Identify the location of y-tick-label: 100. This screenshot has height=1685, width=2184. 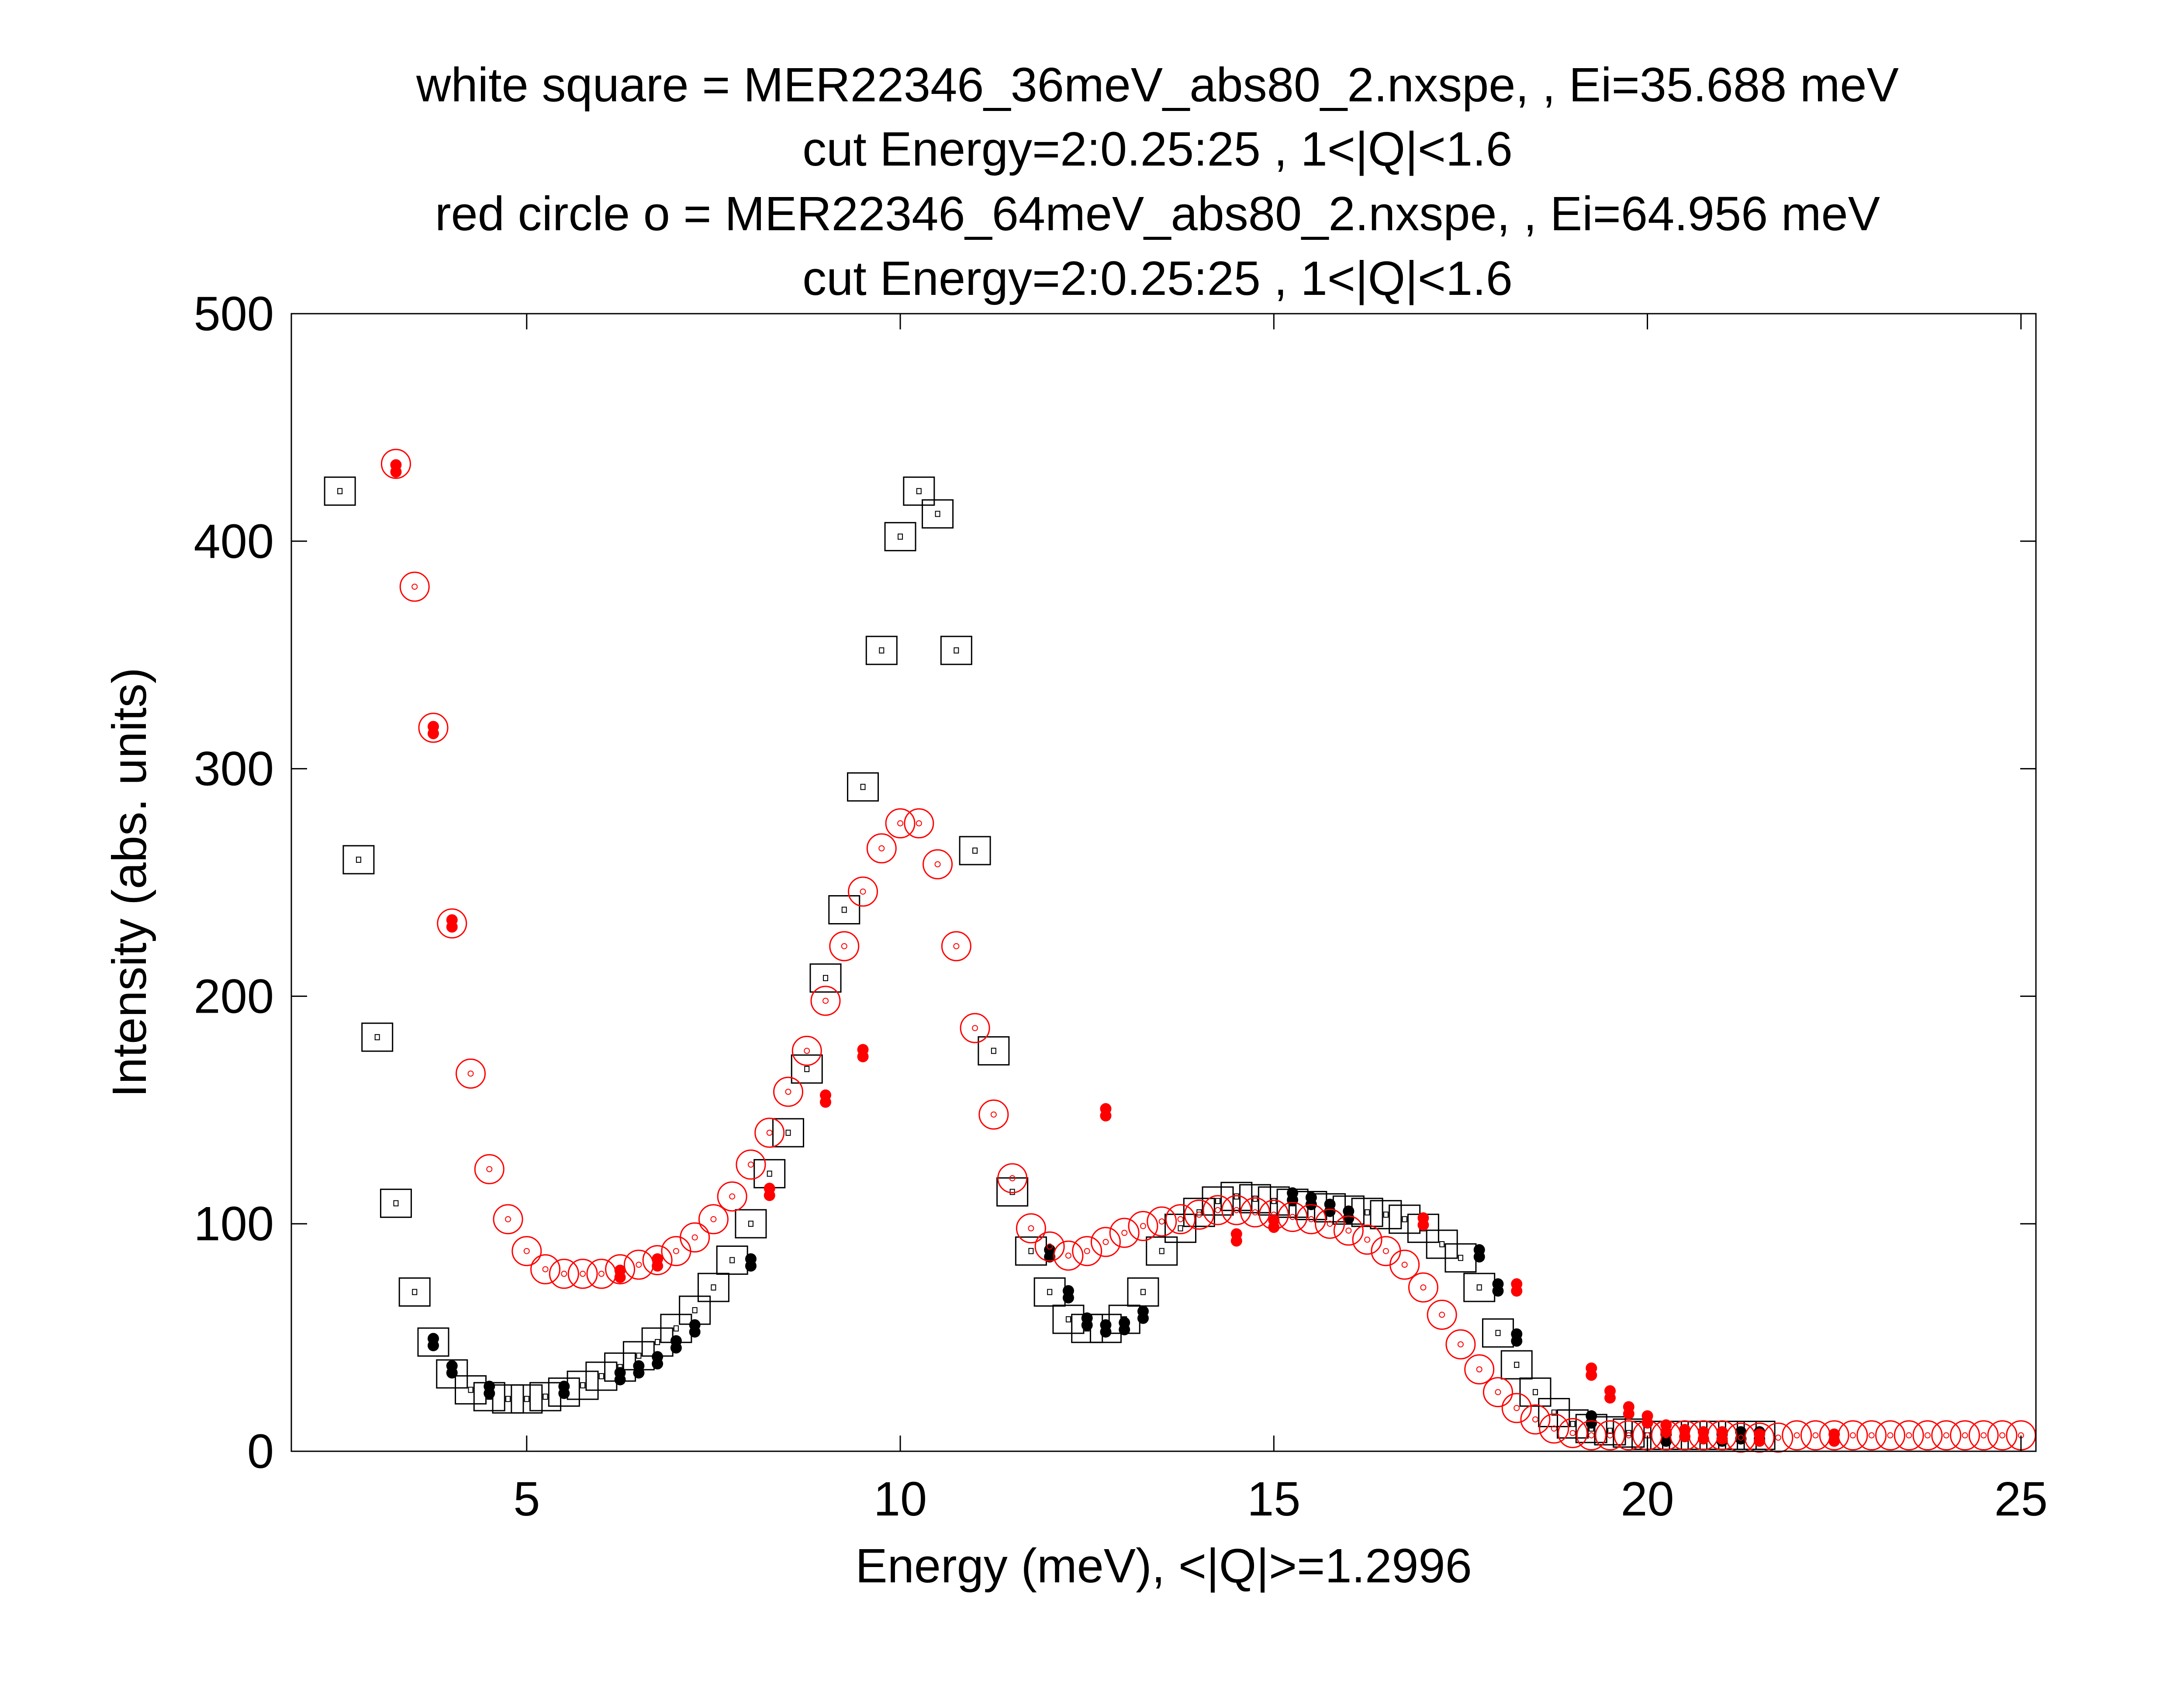
(234, 1224).